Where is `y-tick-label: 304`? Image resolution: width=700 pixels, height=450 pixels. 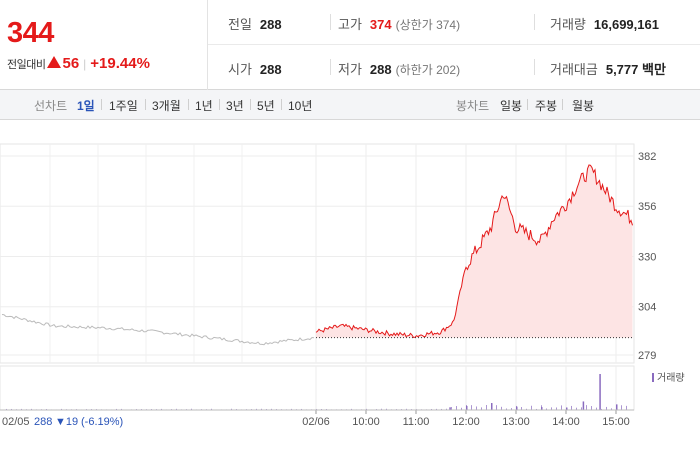
y-tick-label: 304 is located at coordinates (647, 308).